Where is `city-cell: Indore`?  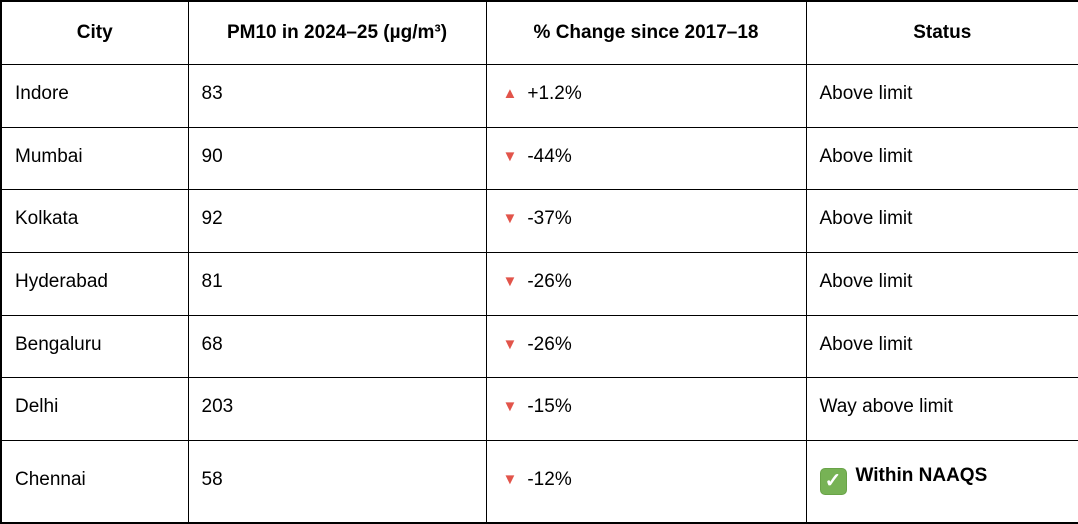
city-cell: Indore is located at coordinates (94, 96).